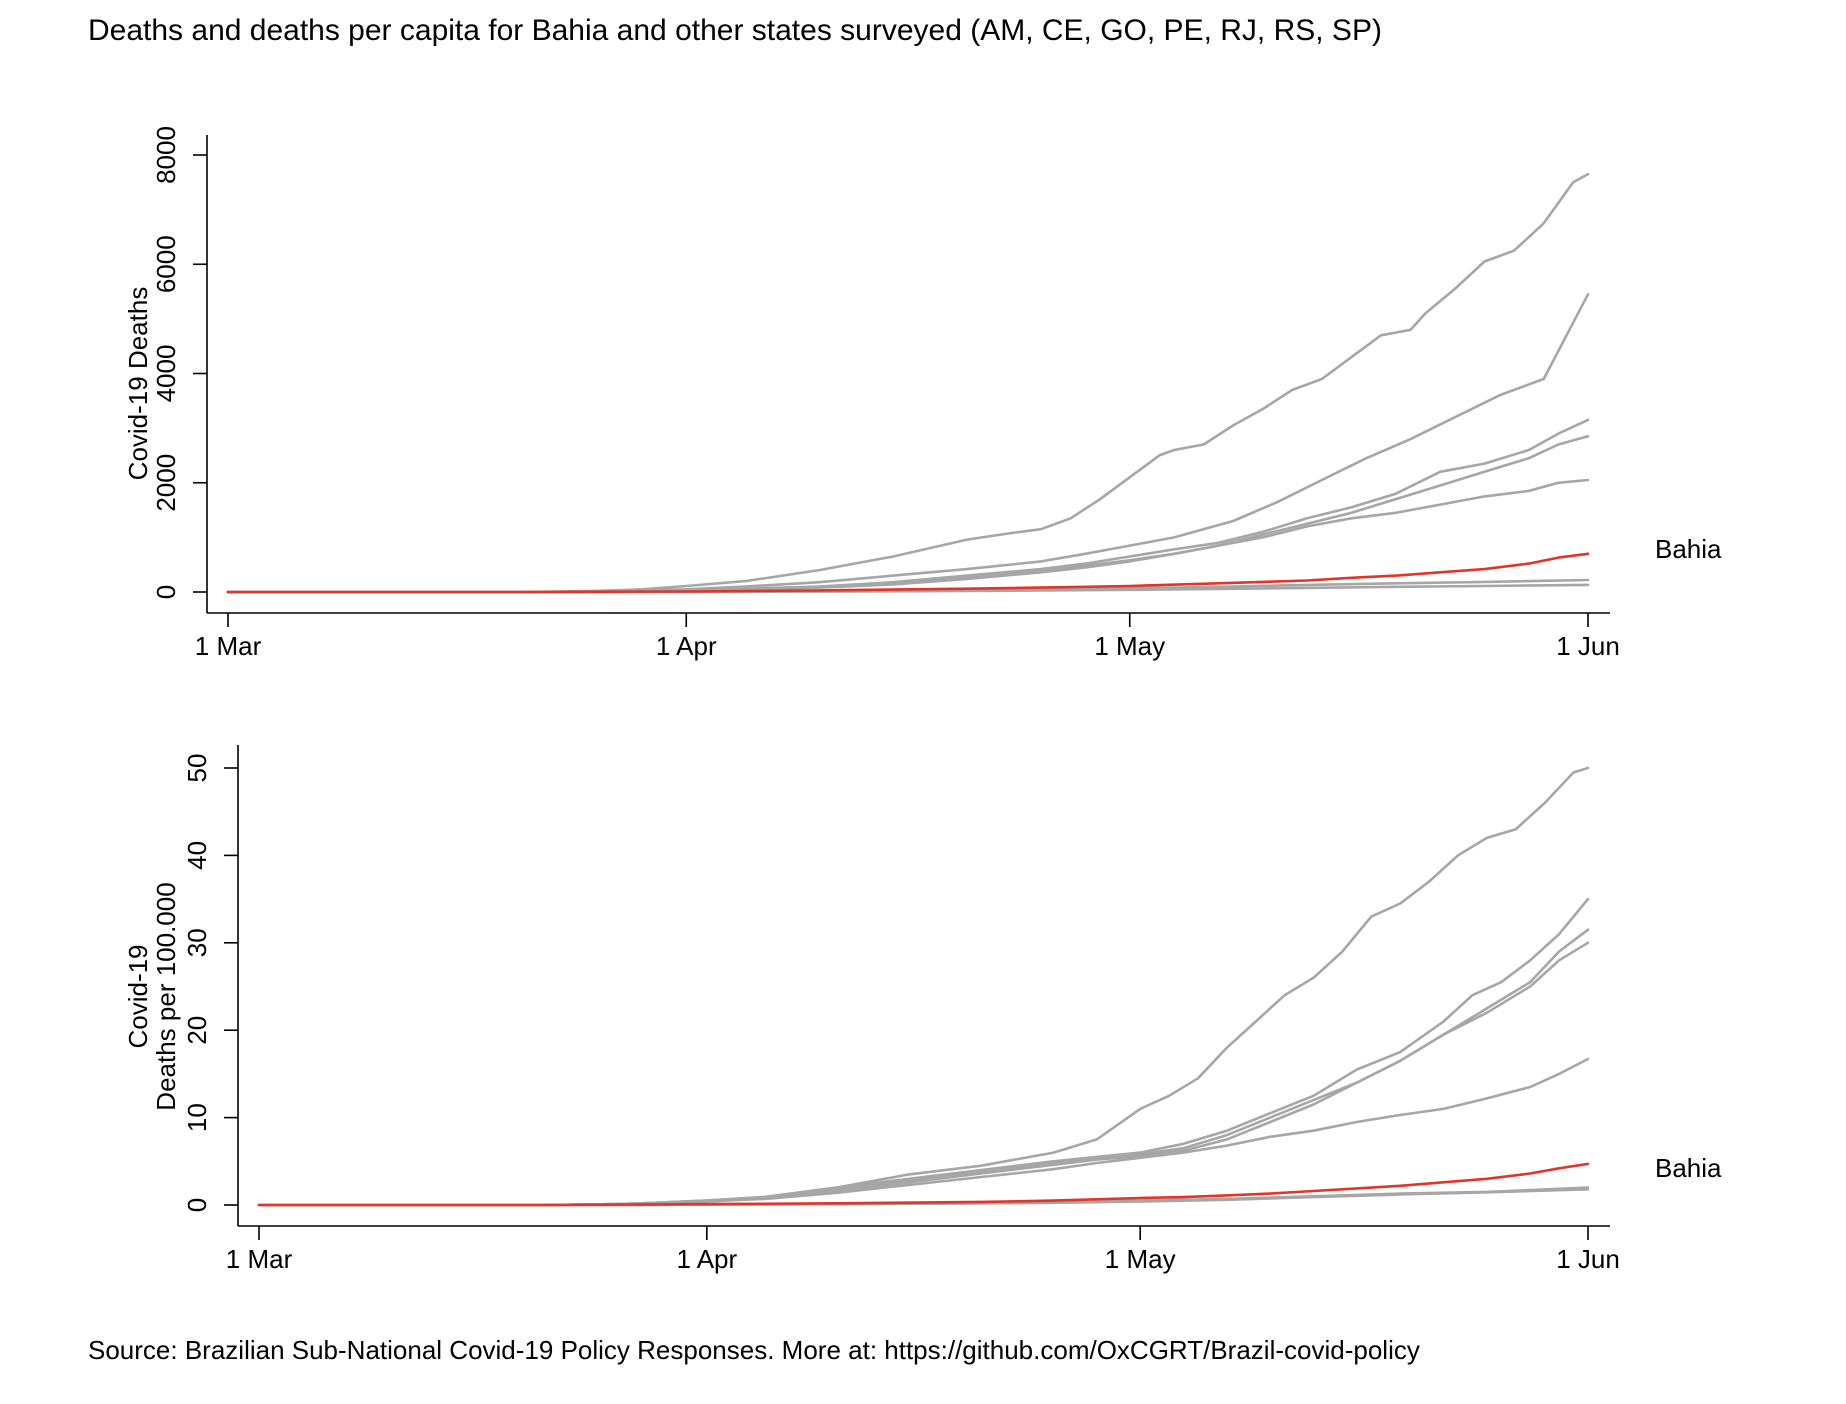  What do you see at coordinates (138, 384) in the screenshot?
I see `y-axis-title: Covid-19 Deaths` at bounding box center [138, 384].